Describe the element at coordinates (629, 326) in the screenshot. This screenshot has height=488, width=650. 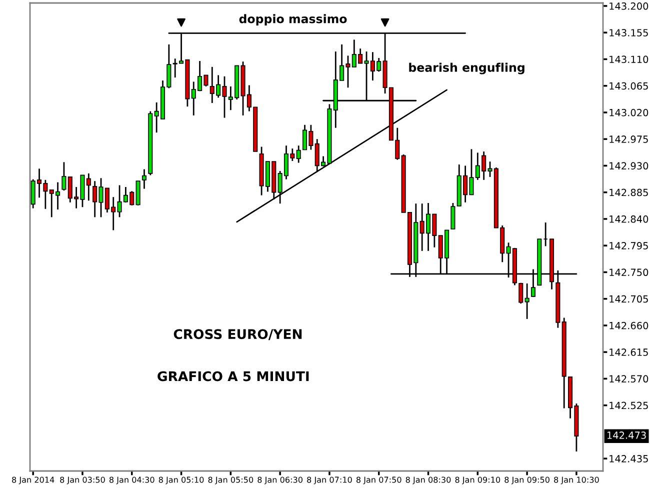
I see `y-tick-label: 142.660` at that location.